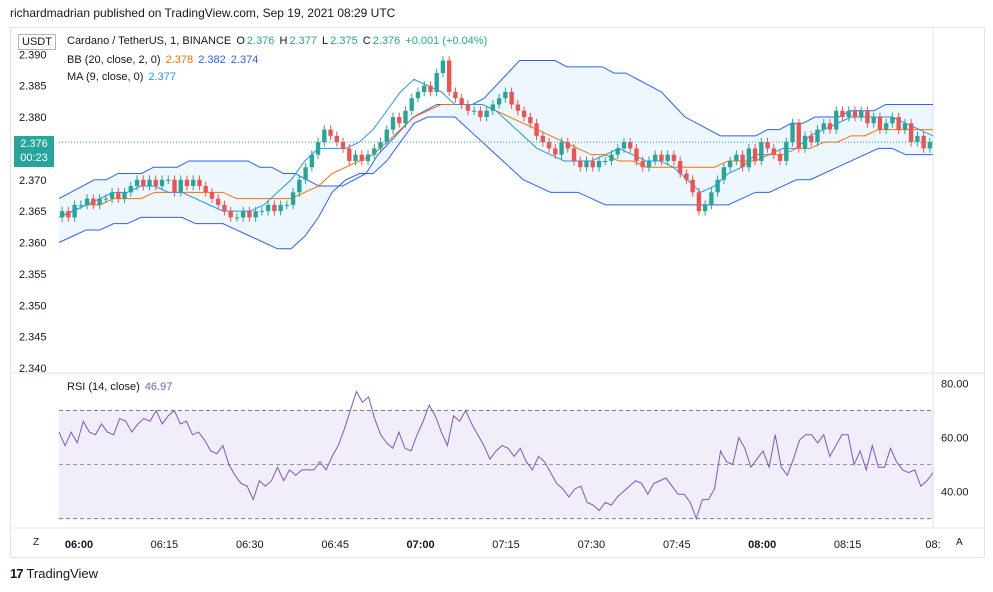  Describe the element at coordinates (149, 41) in the screenshot. I see `legend-title: Cardano / TetherUS, 1, BINANCE` at that location.